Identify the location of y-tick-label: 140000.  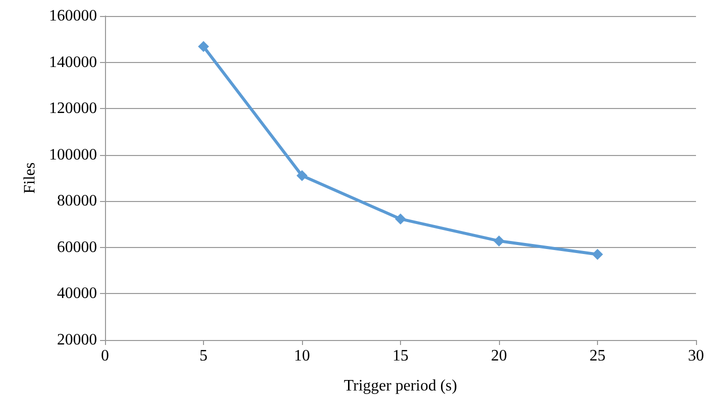
(73, 62).